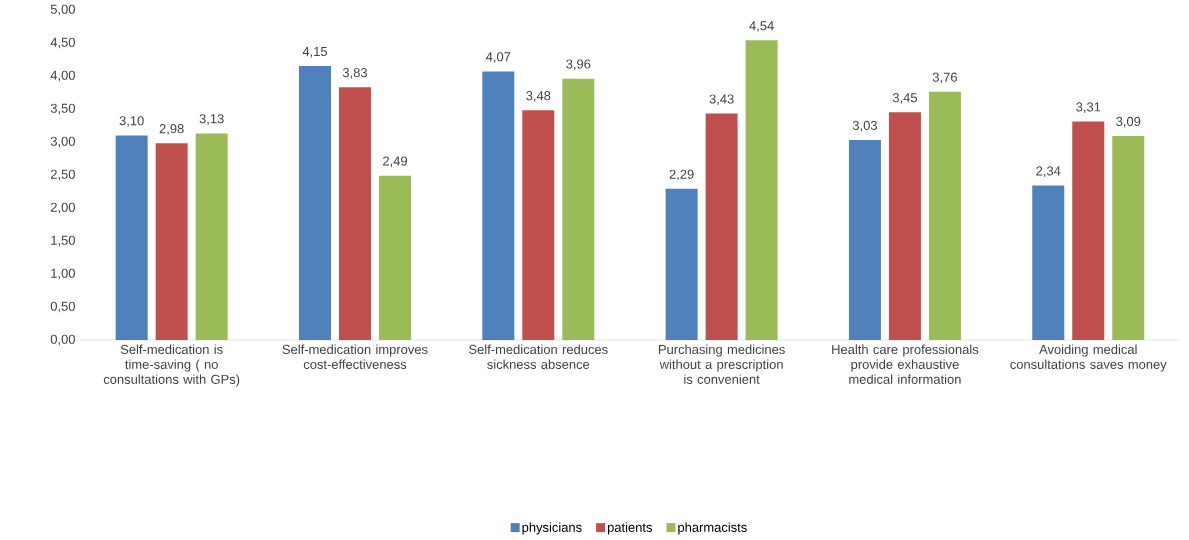  What do you see at coordinates (62, 43) in the screenshot?
I see `y-tick-label: 4,50` at bounding box center [62, 43].